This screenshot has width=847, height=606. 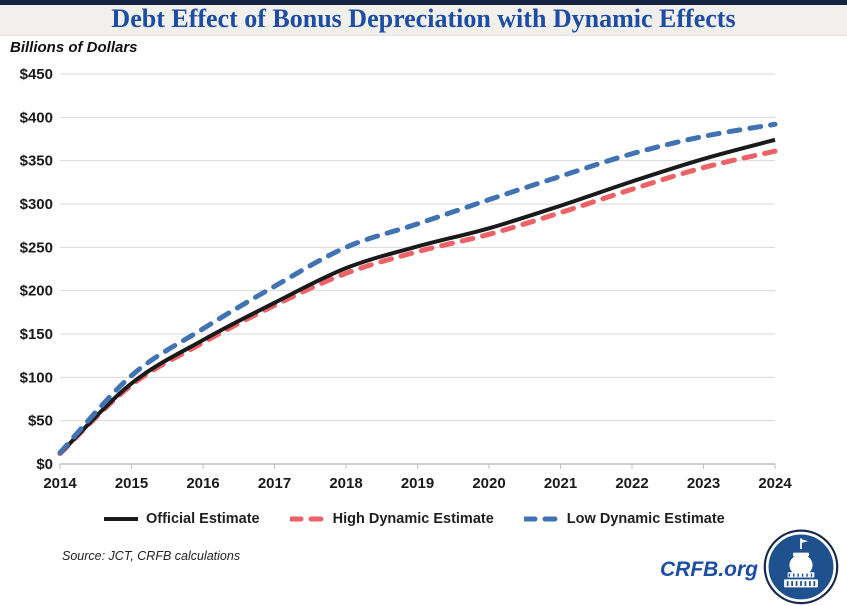 I want to click on legend-label: High Dynamic Estimate, so click(x=413, y=519).